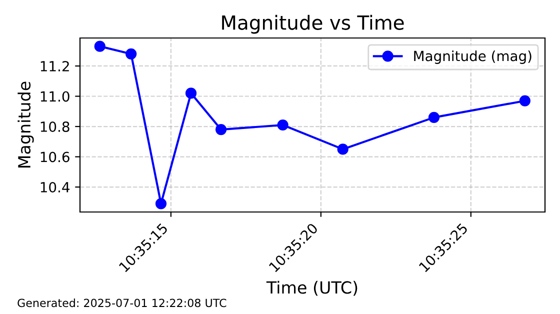  Describe the element at coordinates (312, 288) in the screenshot. I see `x-axis-title: Time (UTC)` at that location.